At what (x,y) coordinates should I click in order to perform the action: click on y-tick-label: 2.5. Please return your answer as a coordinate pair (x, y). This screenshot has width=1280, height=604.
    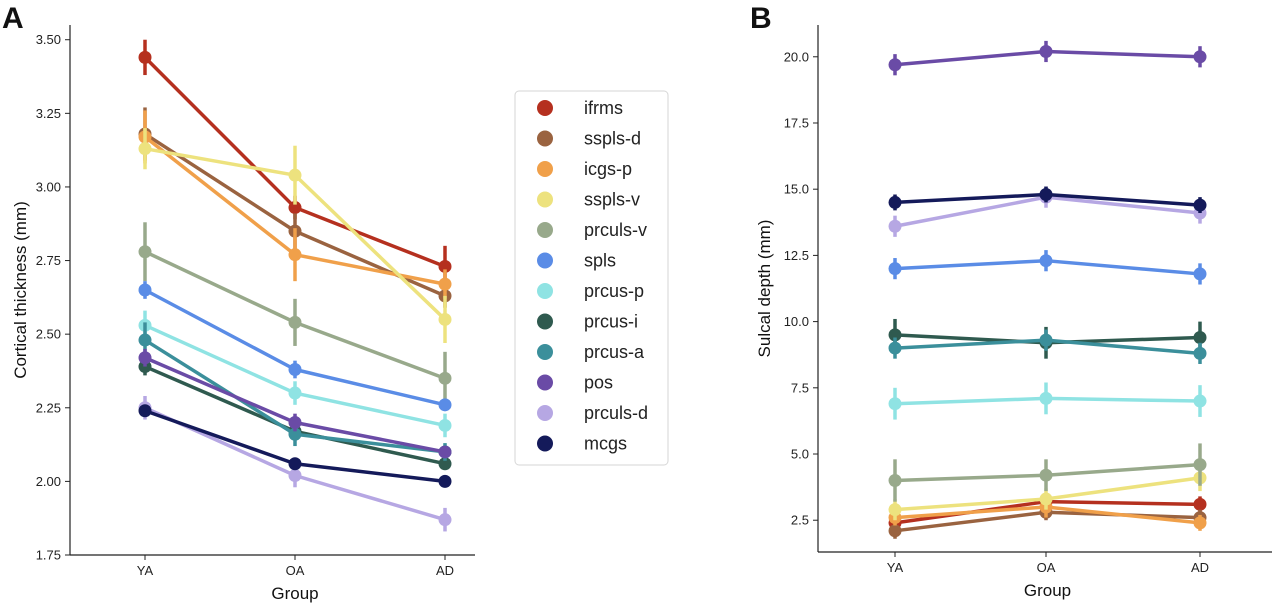
    Looking at the image, I should click on (800, 520).